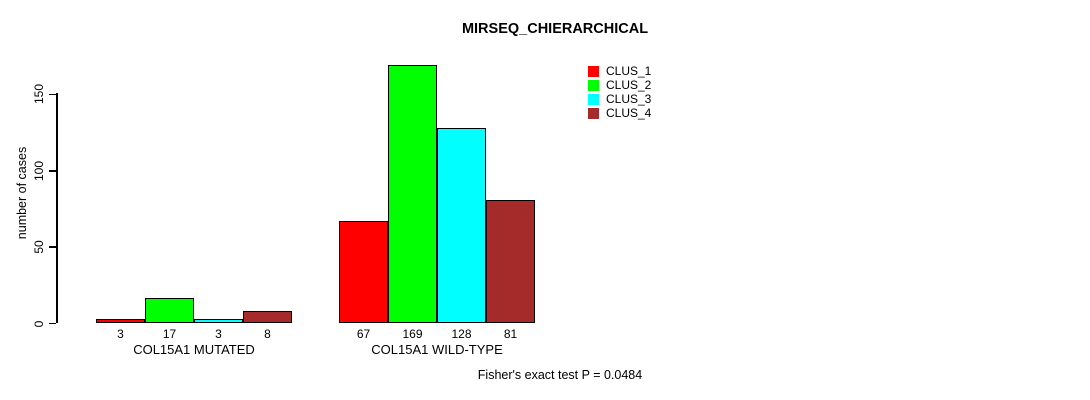 This screenshot has width=1090, height=400. Describe the element at coordinates (57, 208) in the screenshot. I see `y-axis` at that location.